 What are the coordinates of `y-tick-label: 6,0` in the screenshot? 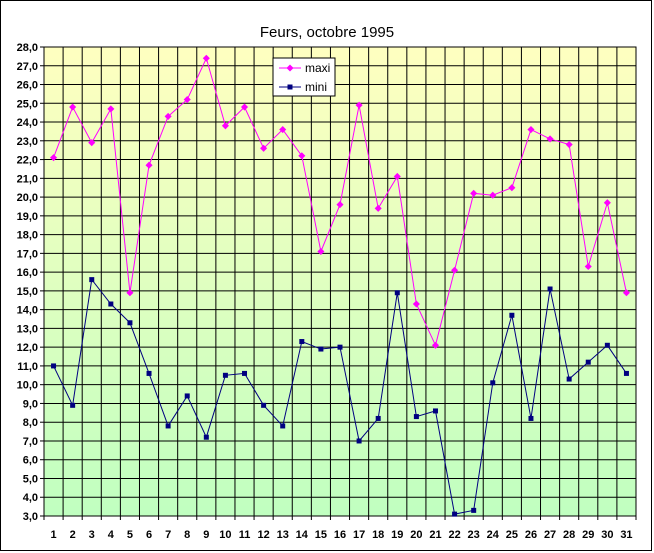 It's located at (30, 461).